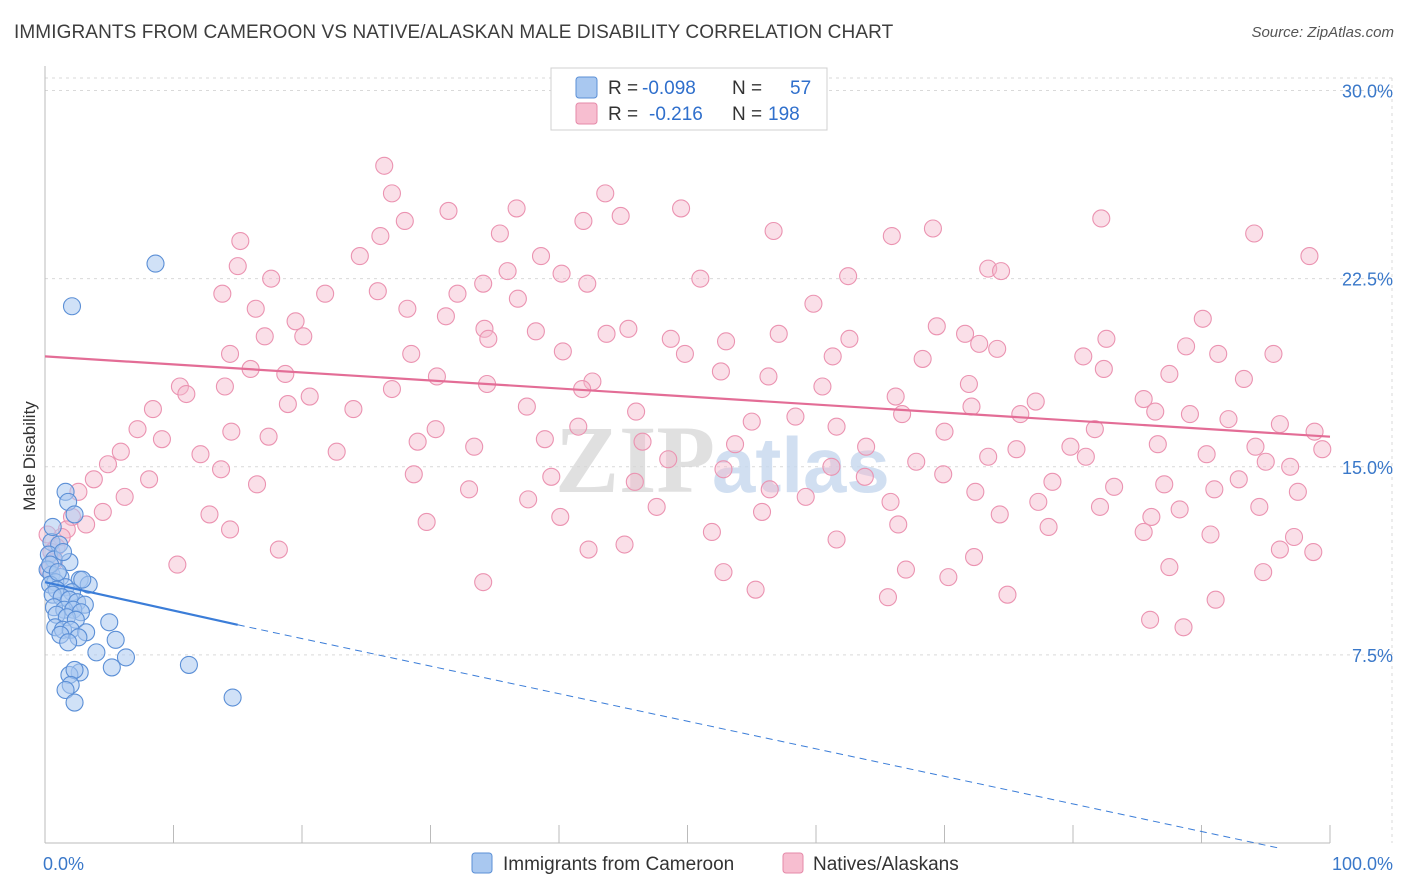  What do you see at coordinates (1362, 864) in the screenshot?
I see `x-tick-label-max: 100.0%` at bounding box center [1362, 864].